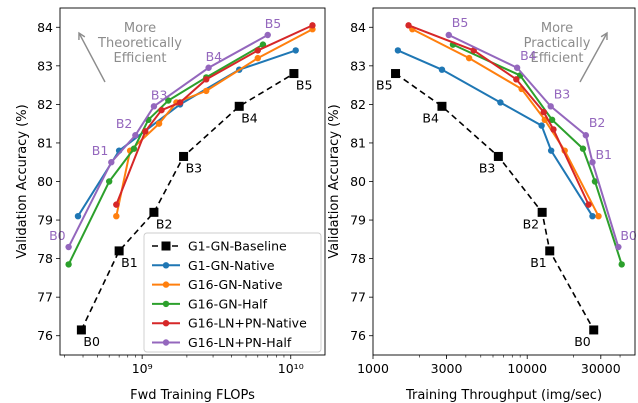  Describe the element at coordinates (503, 395) in the screenshot. I see `x-axis-label: Training Throughput (img/sec)` at that location.